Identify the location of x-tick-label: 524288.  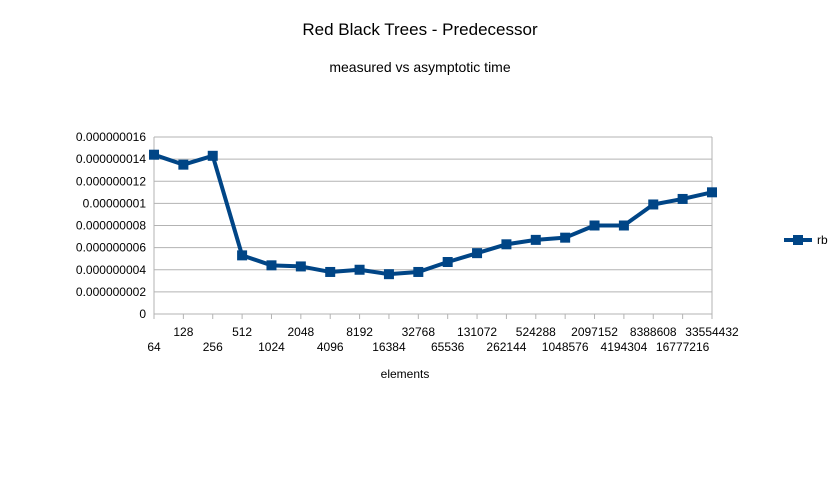
(536, 332).